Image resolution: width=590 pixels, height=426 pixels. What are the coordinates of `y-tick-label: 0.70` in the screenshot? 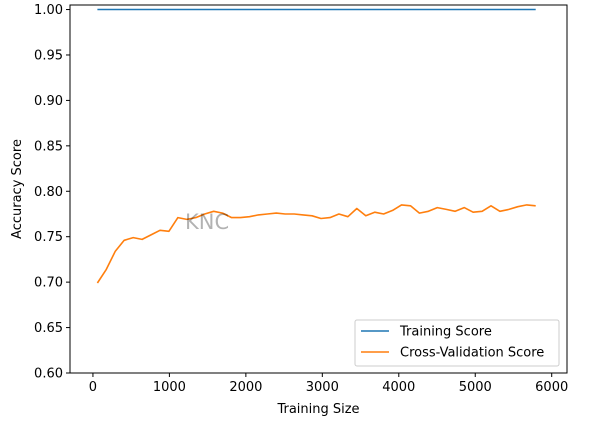 It's located at (48, 283).